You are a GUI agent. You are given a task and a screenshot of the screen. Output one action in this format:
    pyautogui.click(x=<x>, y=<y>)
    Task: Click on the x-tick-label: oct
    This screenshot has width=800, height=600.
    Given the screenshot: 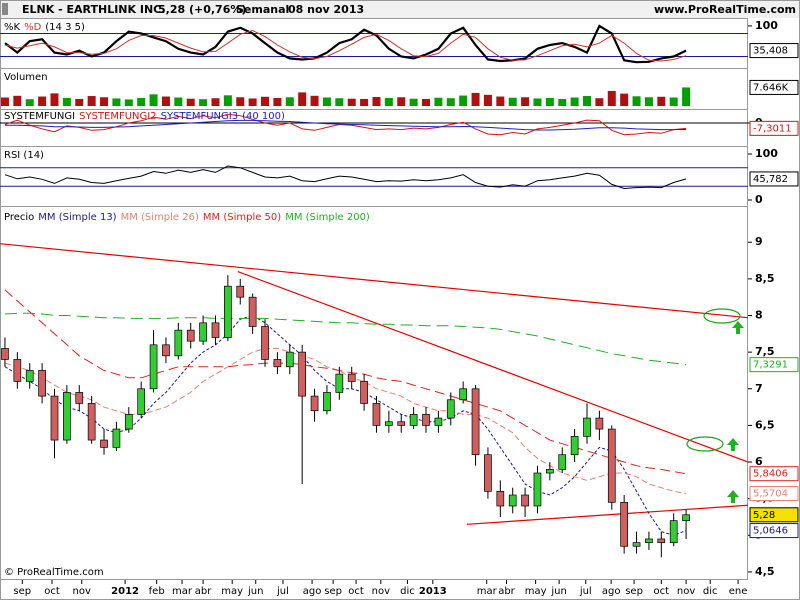 What is the action you would take?
    pyautogui.click(x=662, y=591)
    